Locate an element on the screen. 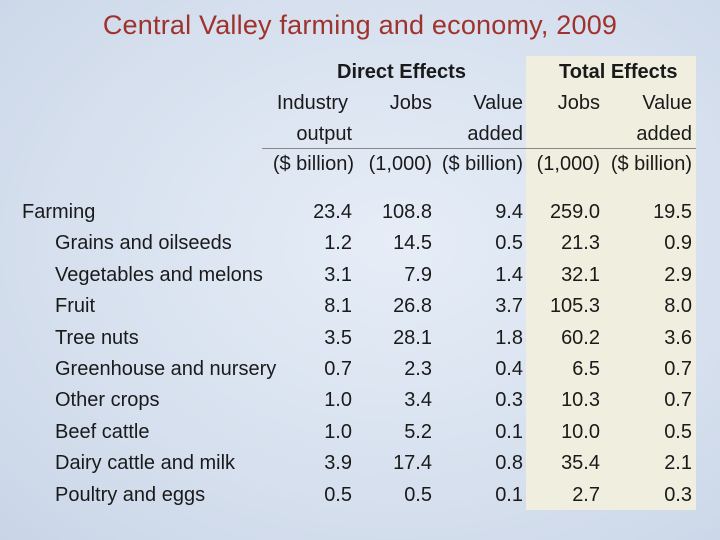 The width and height of the screenshot is (720, 540). cell-total-value-added: 2.1 is located at coordinates (678, 463).